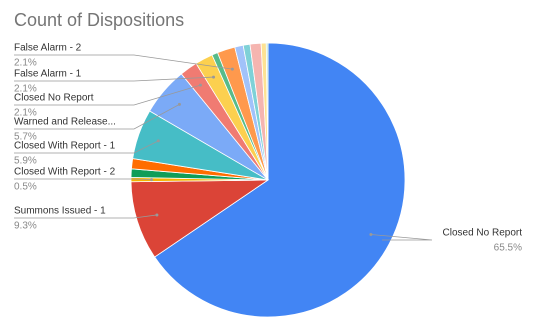 The image size is (535, 329). Describe the element at coordinates (65, 172) in the screenshot. I see `slice-label: Closed With Report - 2` at that location.